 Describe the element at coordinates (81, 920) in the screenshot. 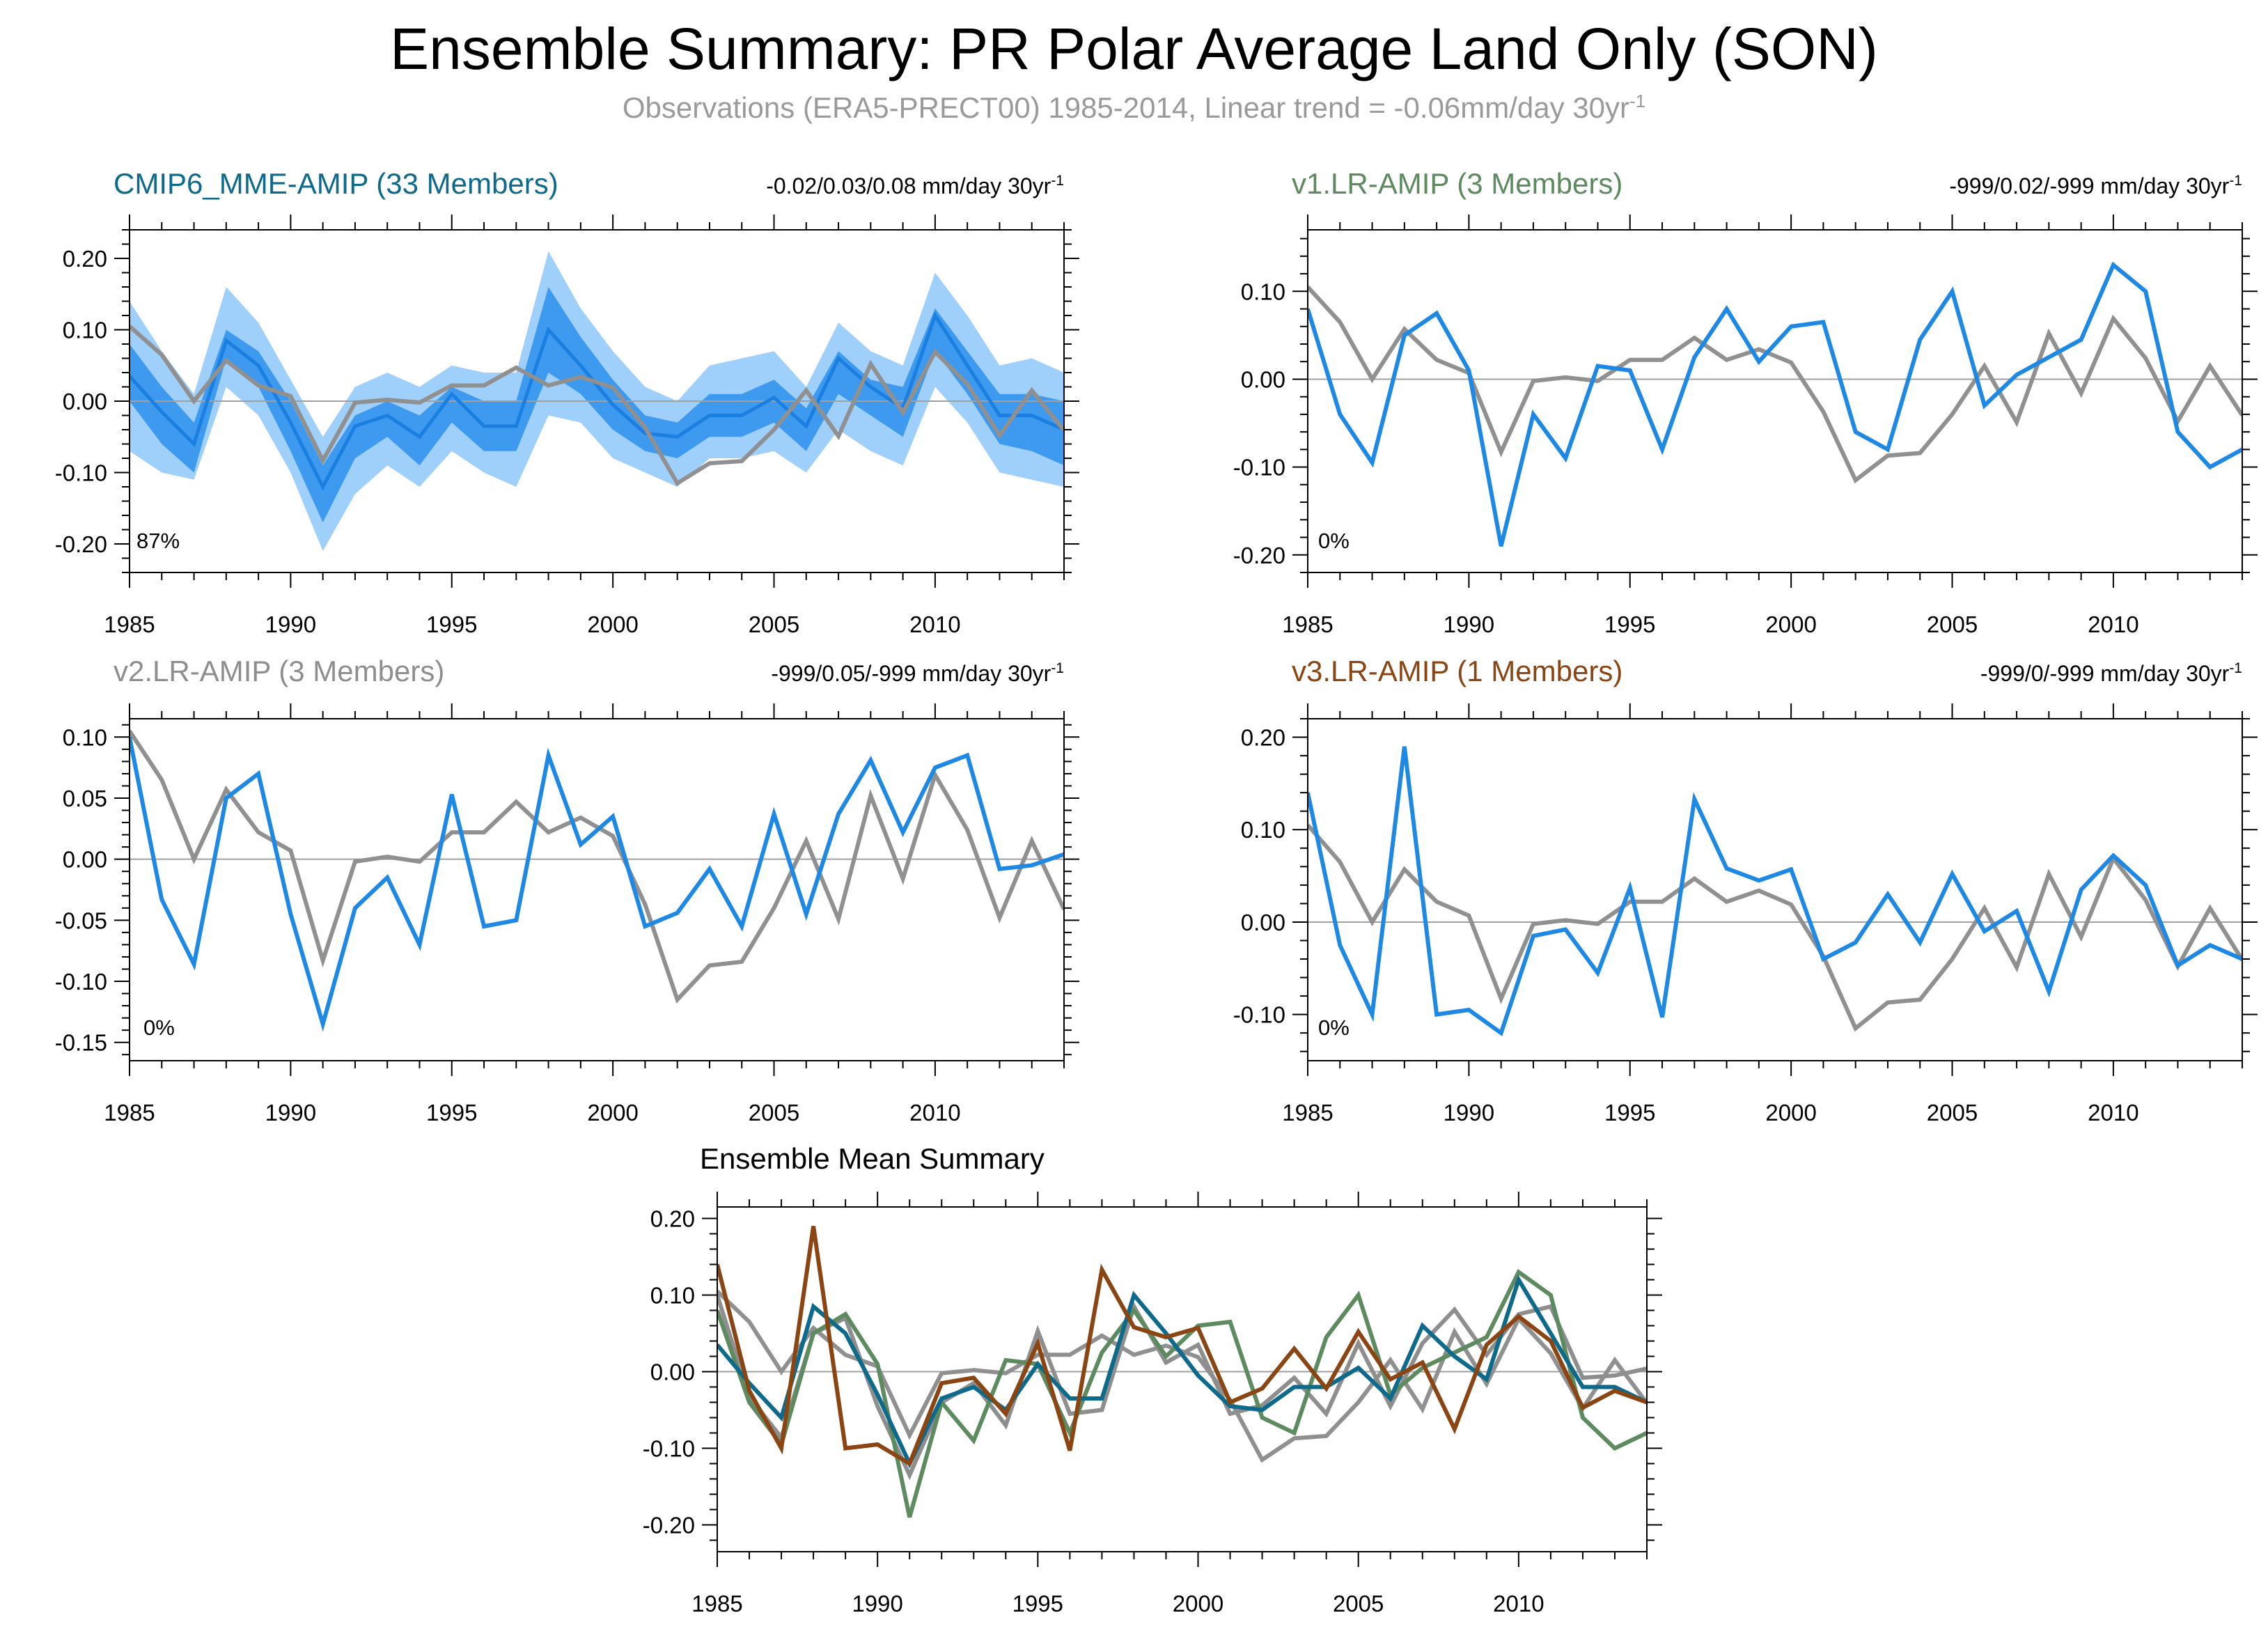

I see `y-tick-label: -0.05` at that location.